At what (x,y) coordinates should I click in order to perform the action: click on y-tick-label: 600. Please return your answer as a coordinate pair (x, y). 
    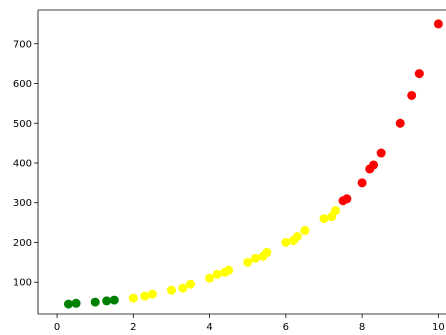
    Looking at the image, I should click on (22, 84).